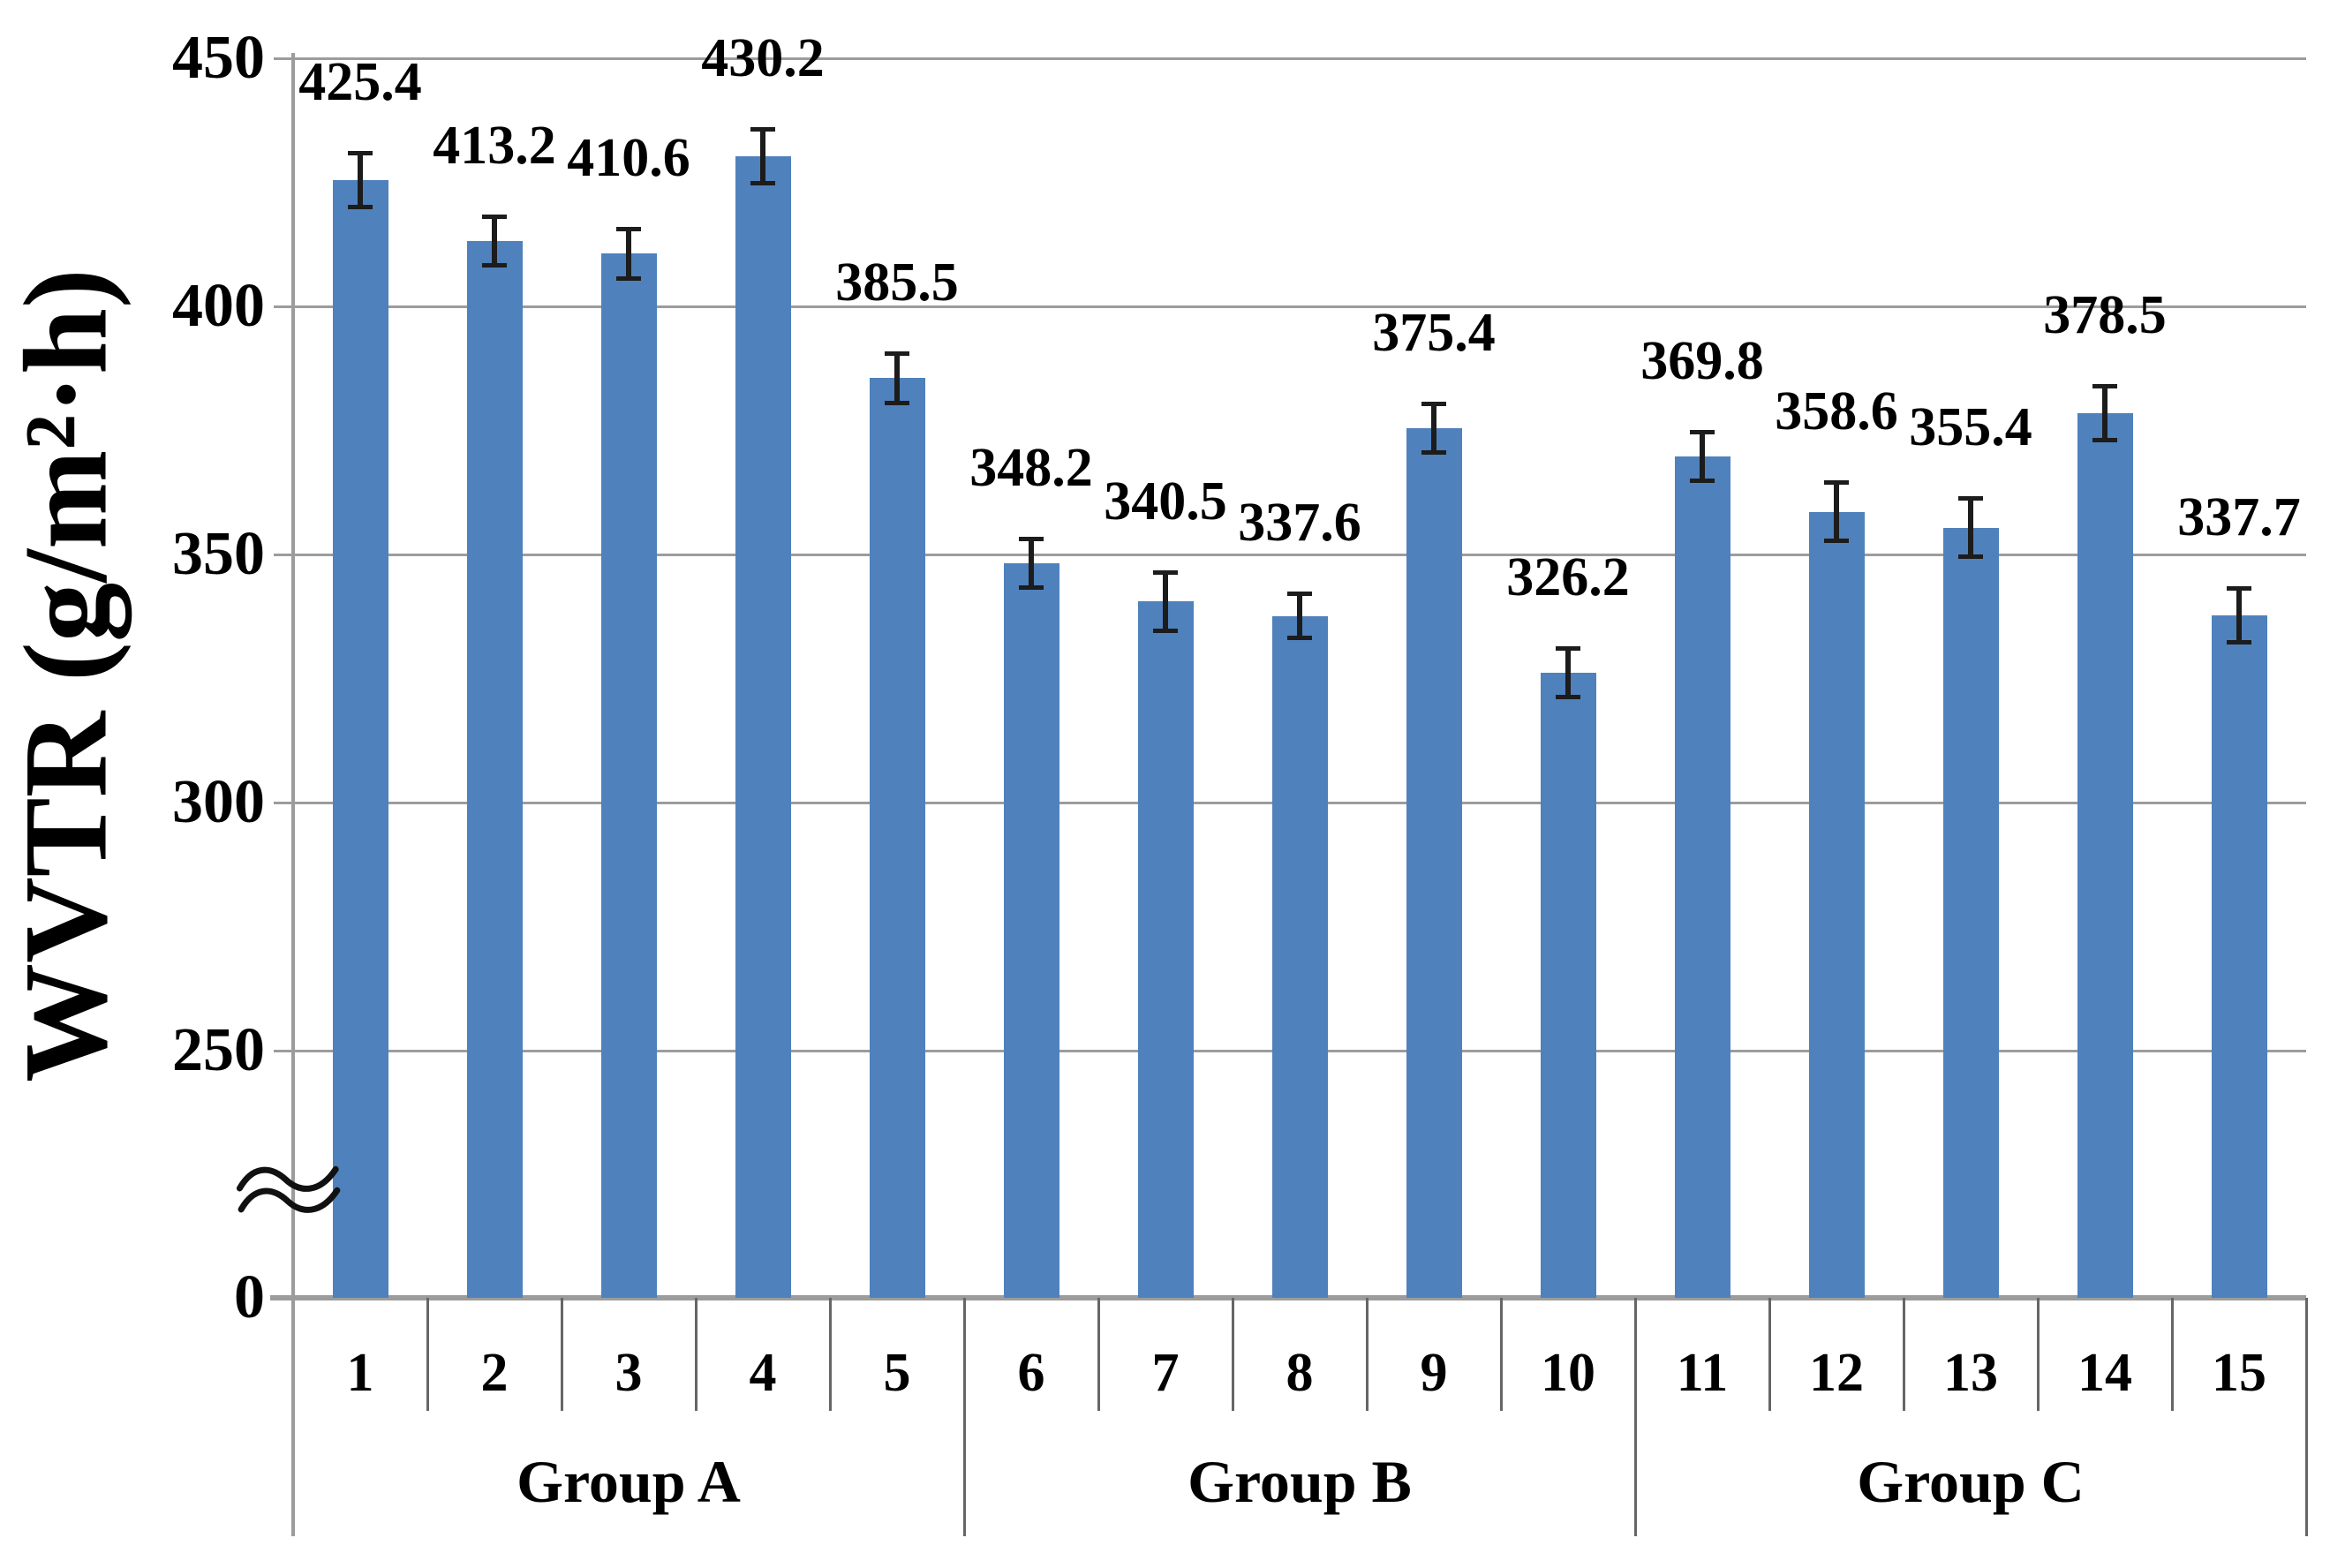  I want to click on bar-value-label: 430.2, so click(763, 58).